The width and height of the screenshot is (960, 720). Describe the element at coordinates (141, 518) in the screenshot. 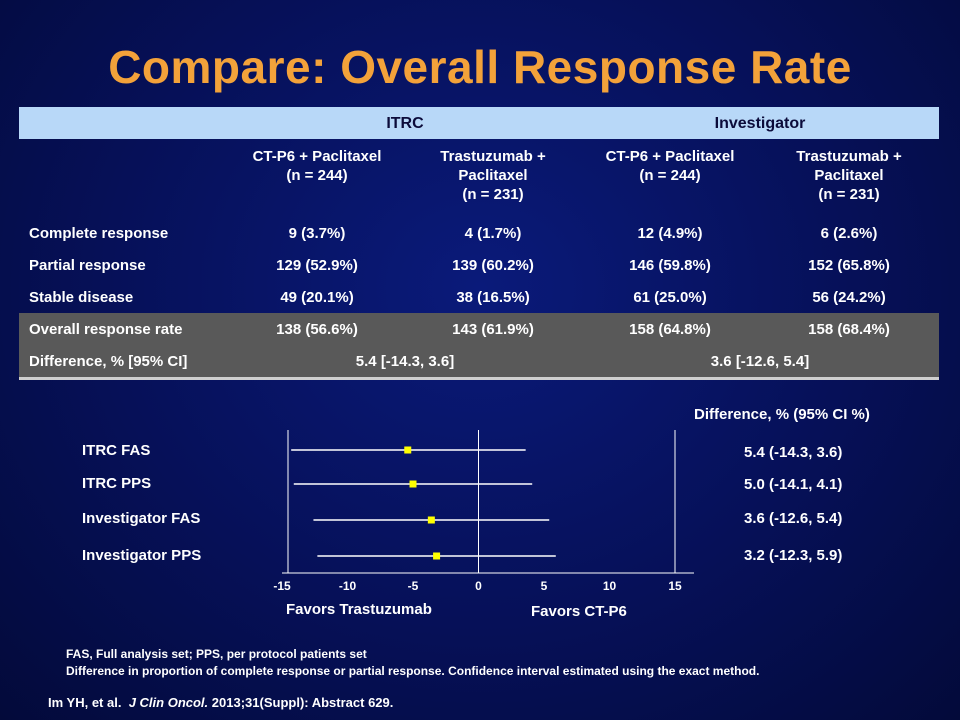

I see `forest-row-label: Investigator FAS` at that location.